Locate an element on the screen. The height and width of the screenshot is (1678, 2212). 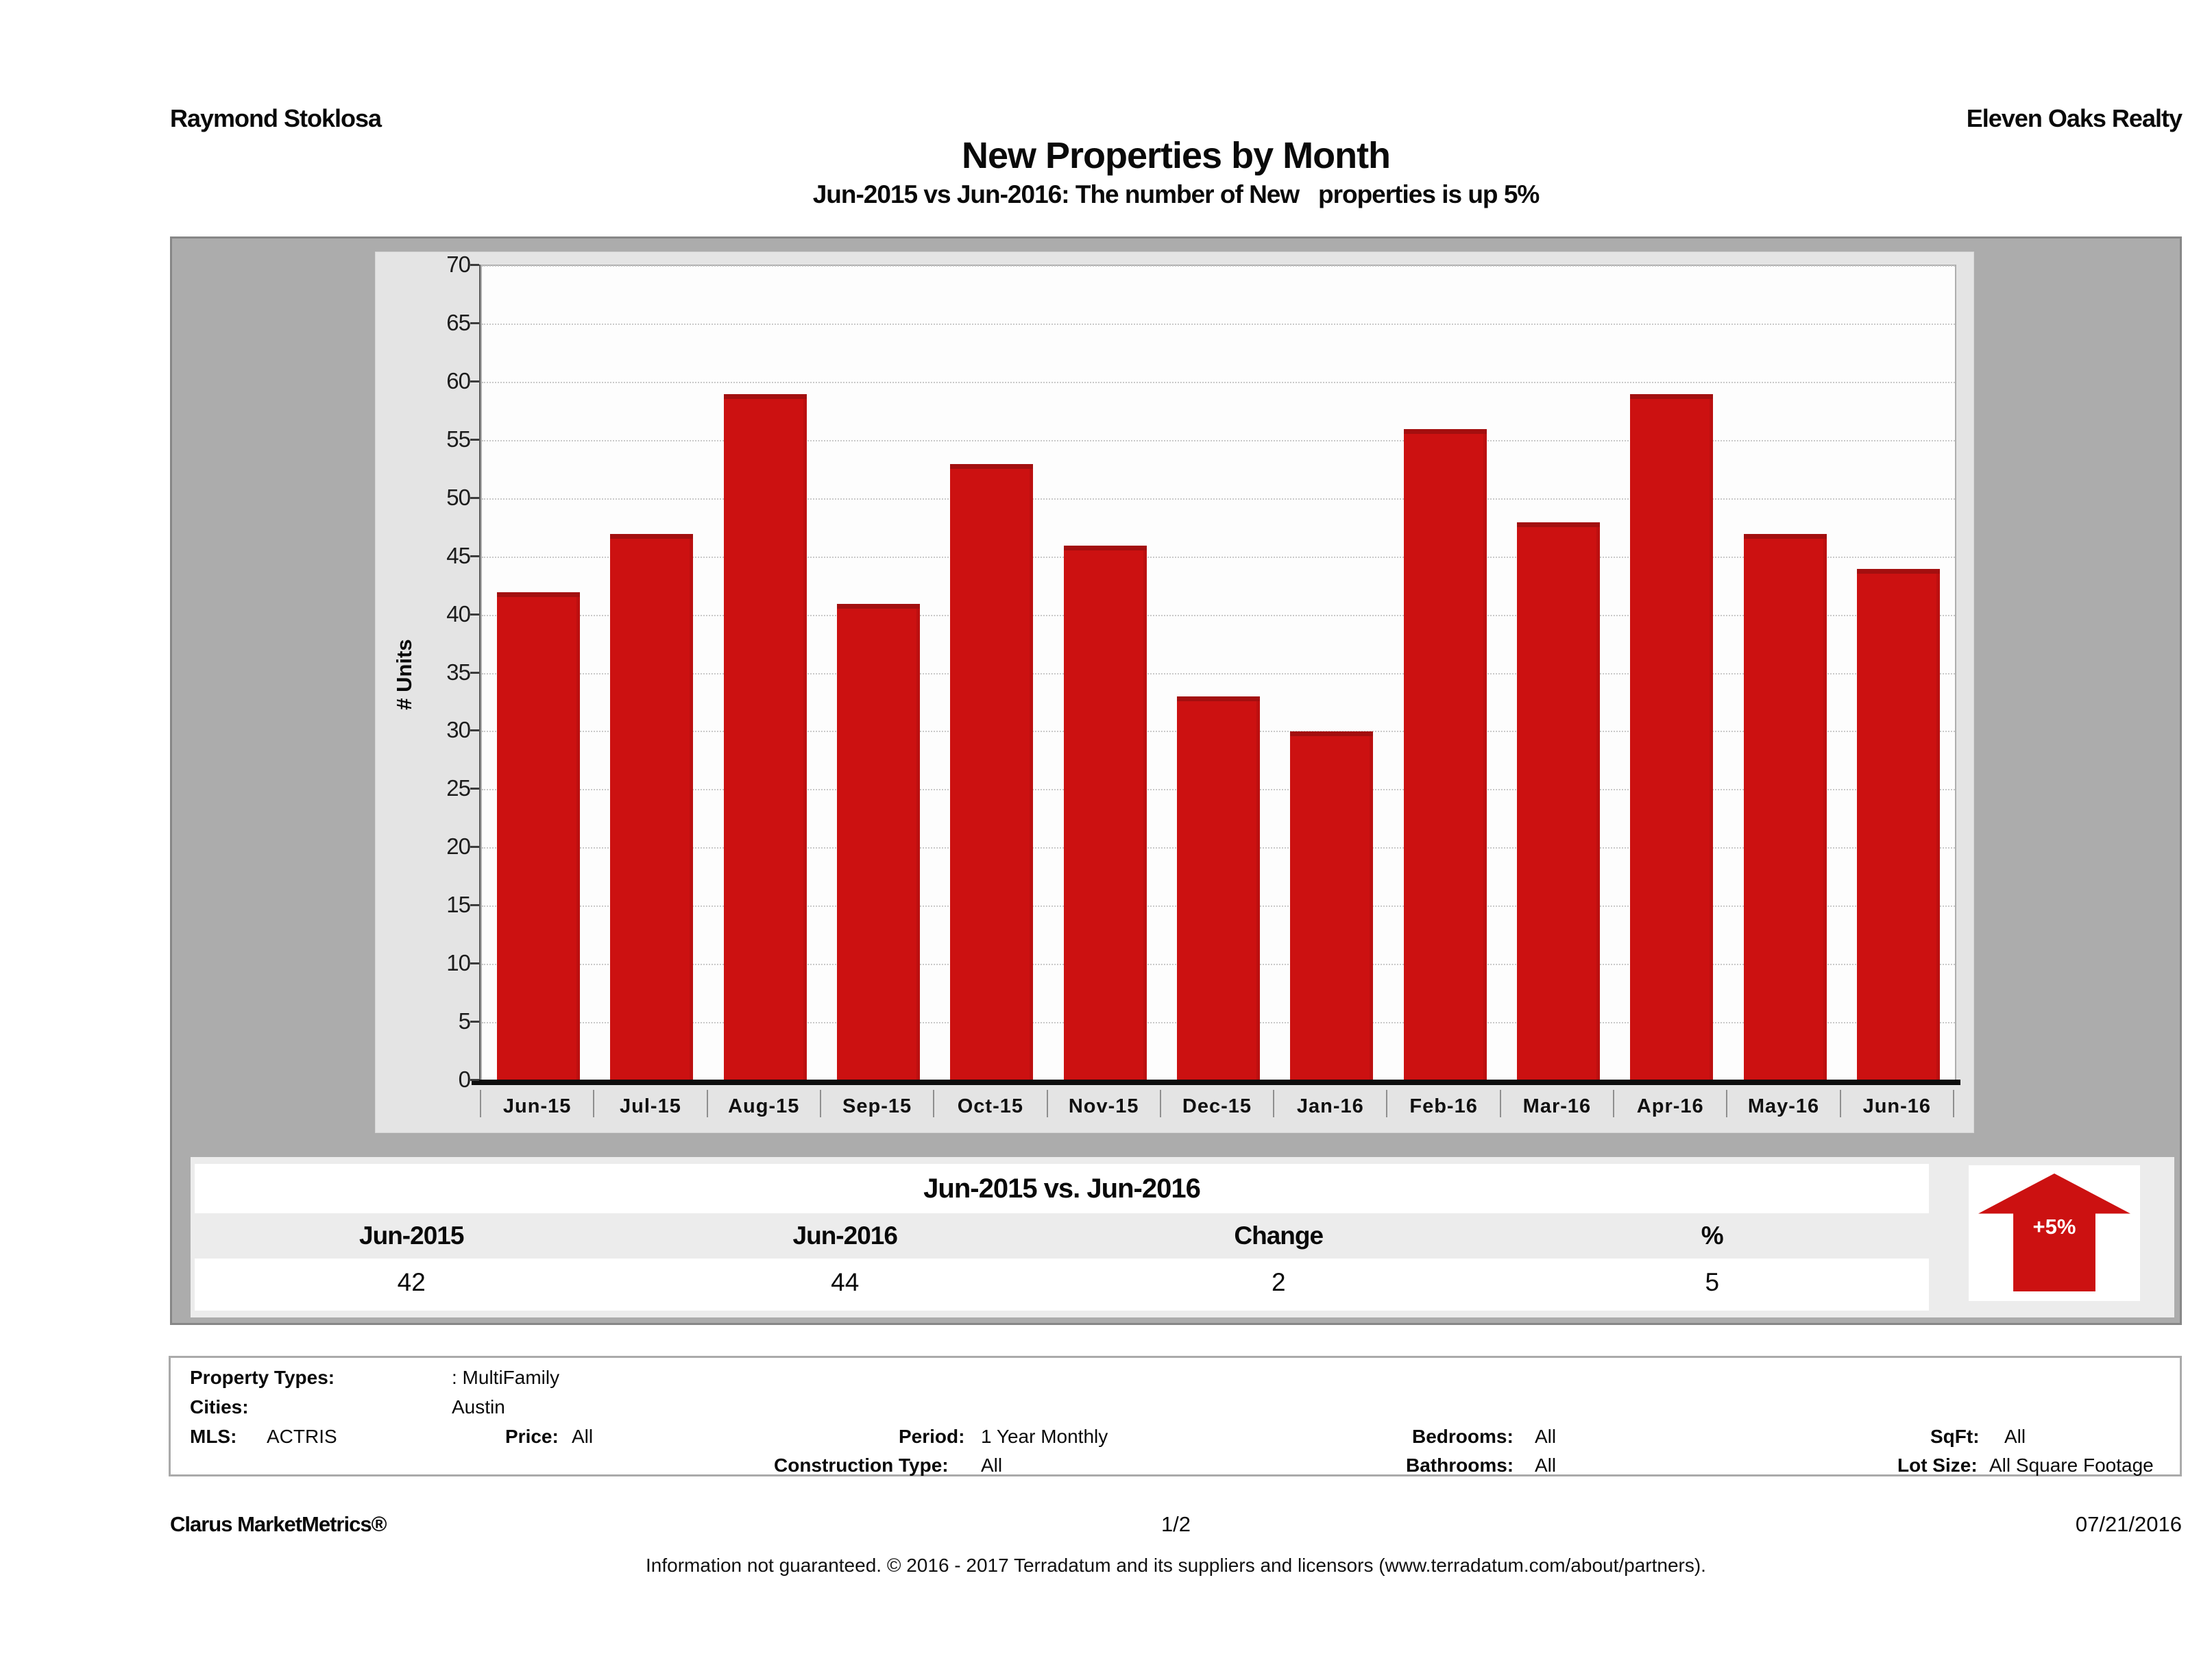
x-axis-label: Jan-16 is located at coordinates (1330, 1106).